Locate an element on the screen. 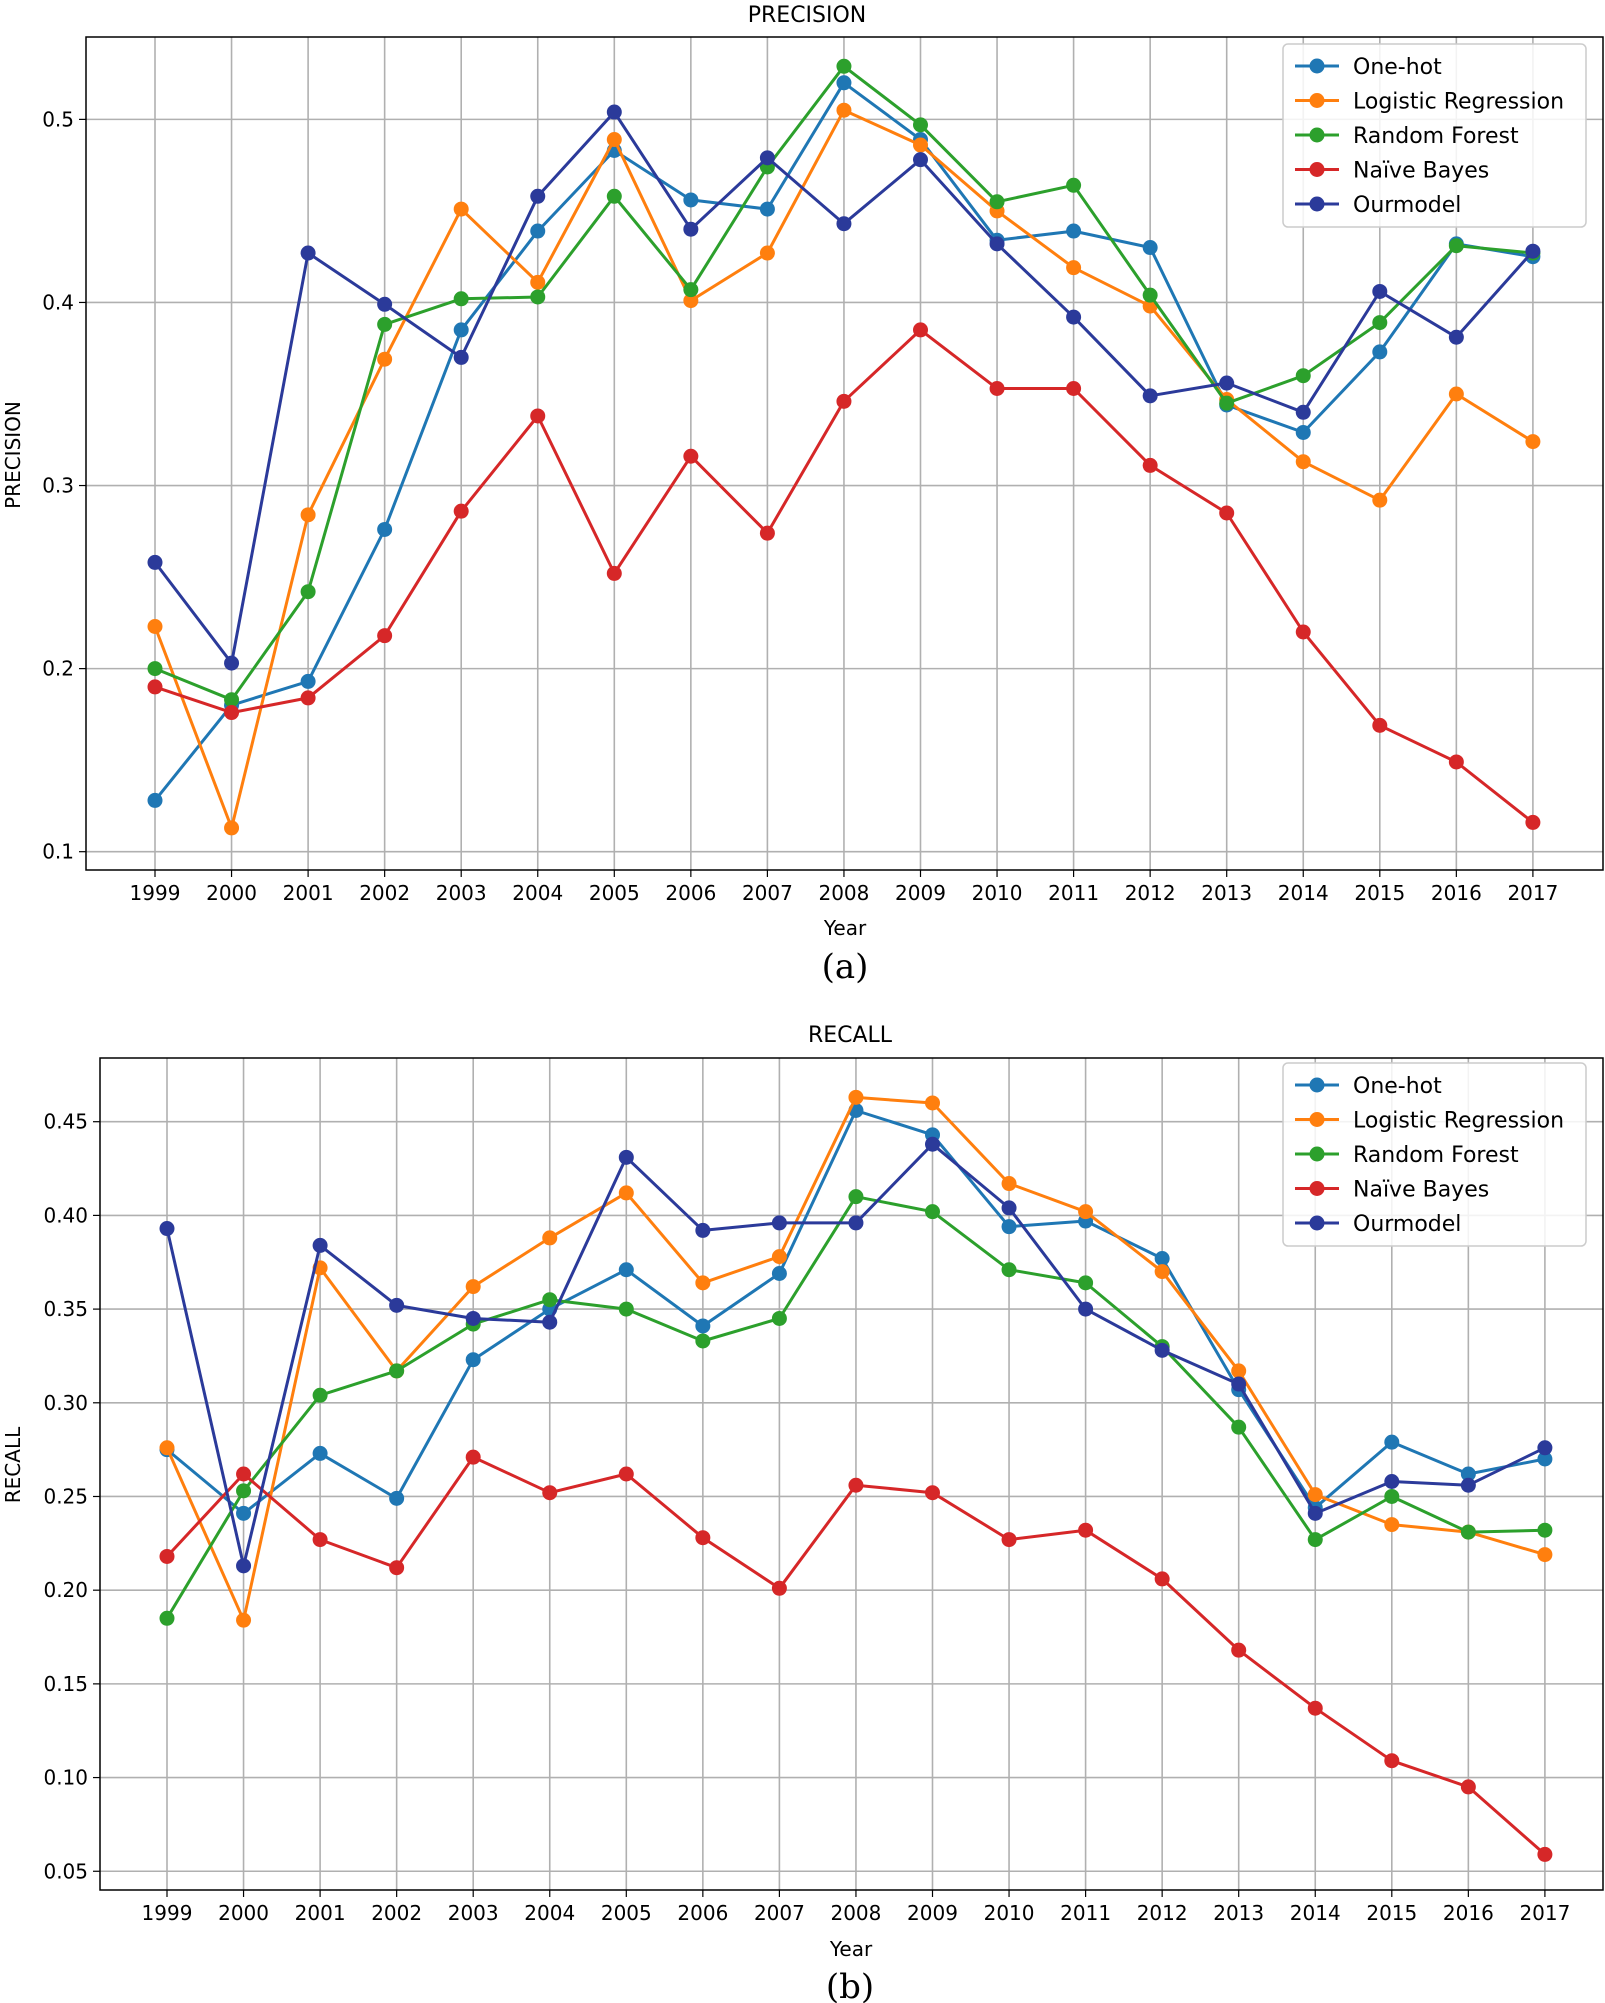 This screenshot has height=2003, width=1605. y-tick-labels: 0.05 0.10 0.15 0.20 0.25 0.30 0.35 0.40 0.45 is located at coordinates (71, 1496).